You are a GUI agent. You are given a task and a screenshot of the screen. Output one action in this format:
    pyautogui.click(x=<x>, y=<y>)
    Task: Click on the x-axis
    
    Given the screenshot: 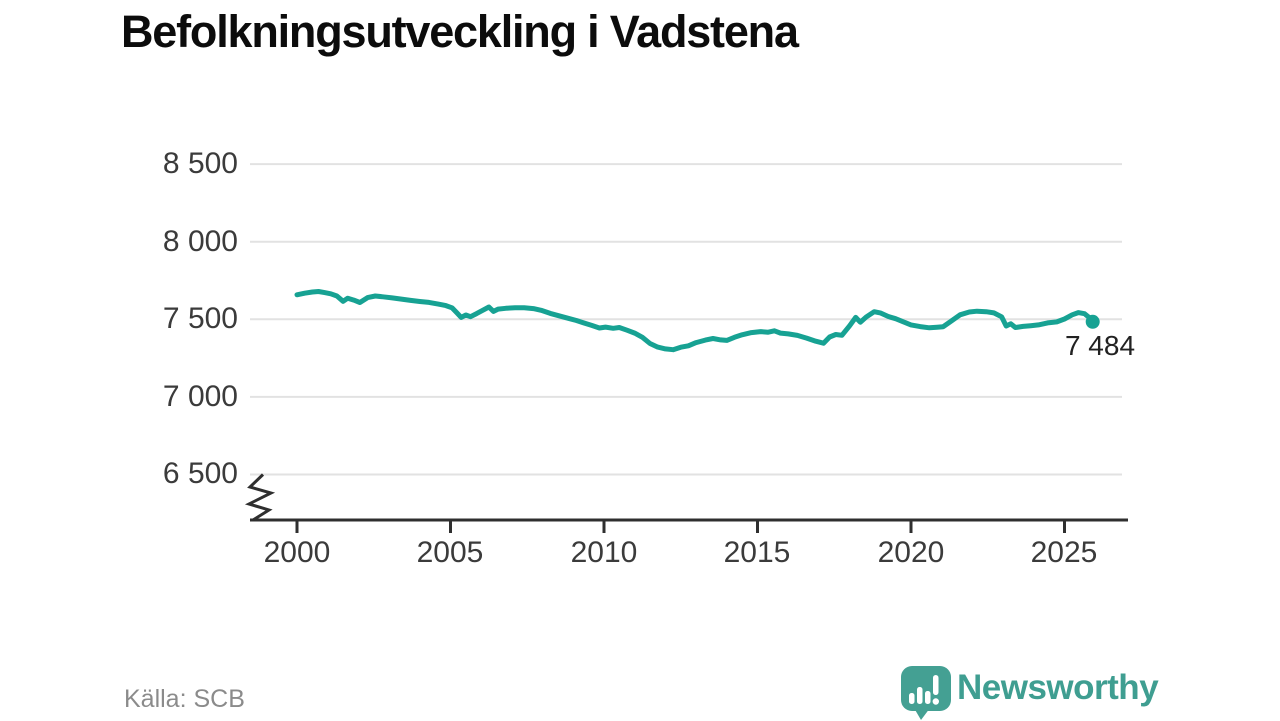 What is the action you would take?
    pyautogui.click(x=689, y=525)
    